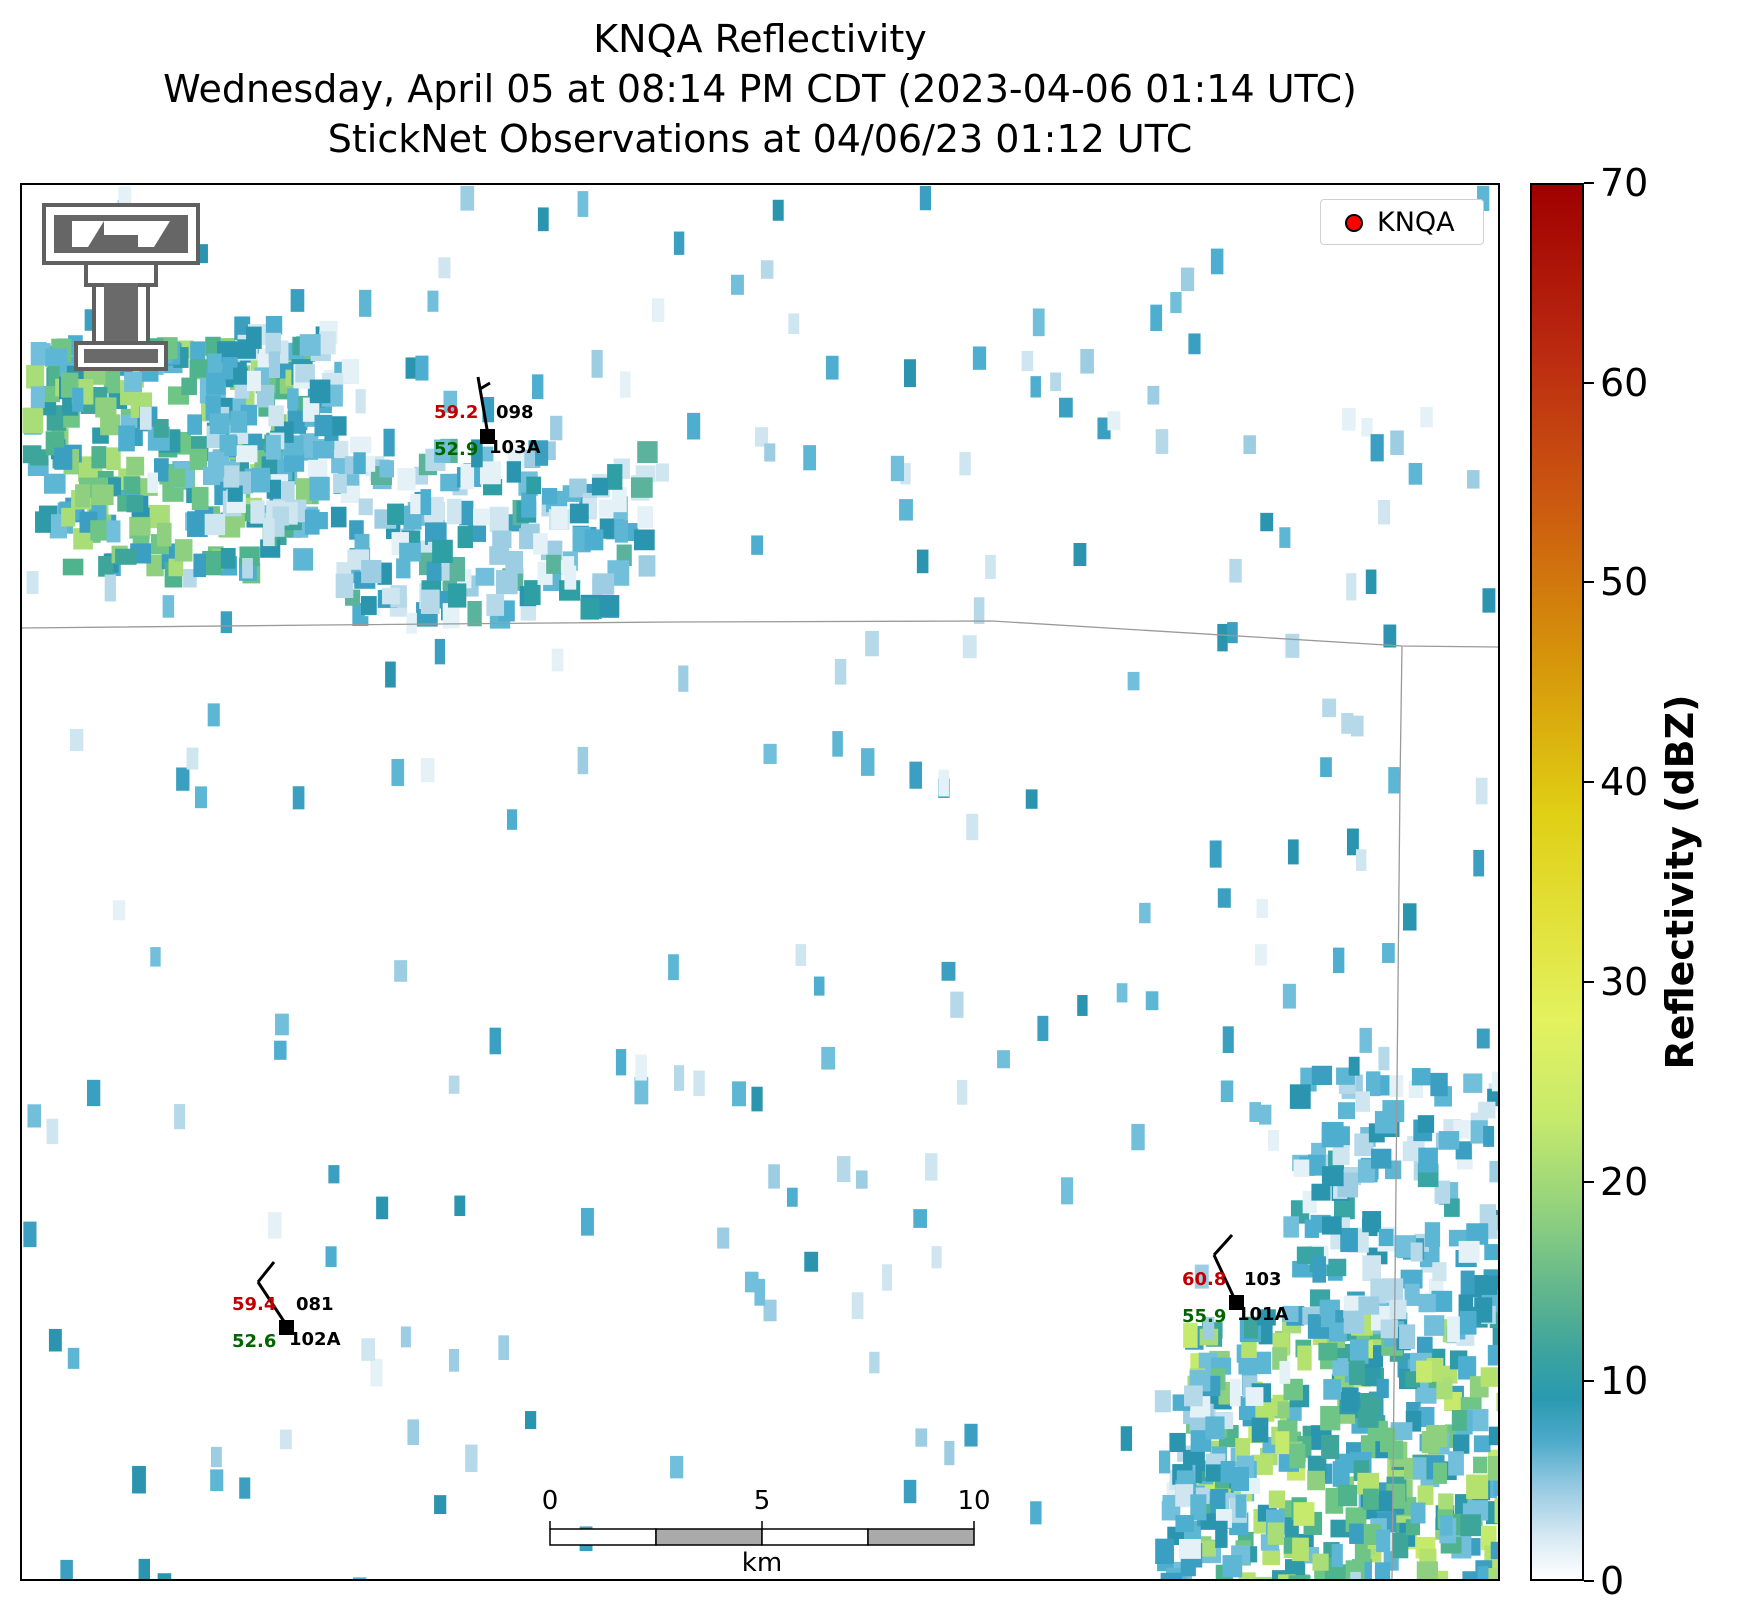 The width and height of the screenshot is (1738, 1621). Describe the element at coordinates (456, 449) in the screenshot. I see `station-103A-dewpoint: 52.9` at that location.